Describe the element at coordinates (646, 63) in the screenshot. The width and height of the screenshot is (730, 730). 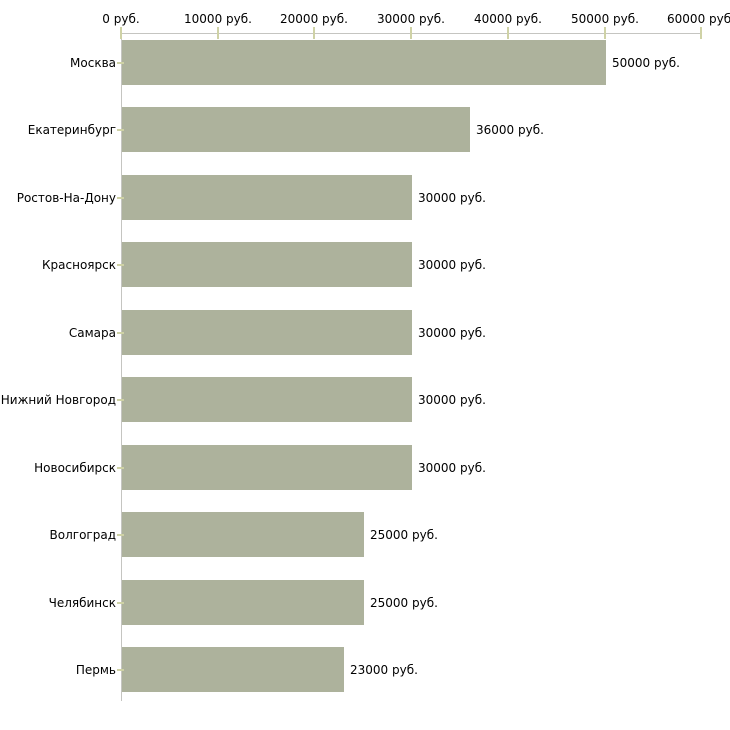
I see `value-label: 50000 руб.` at that location.